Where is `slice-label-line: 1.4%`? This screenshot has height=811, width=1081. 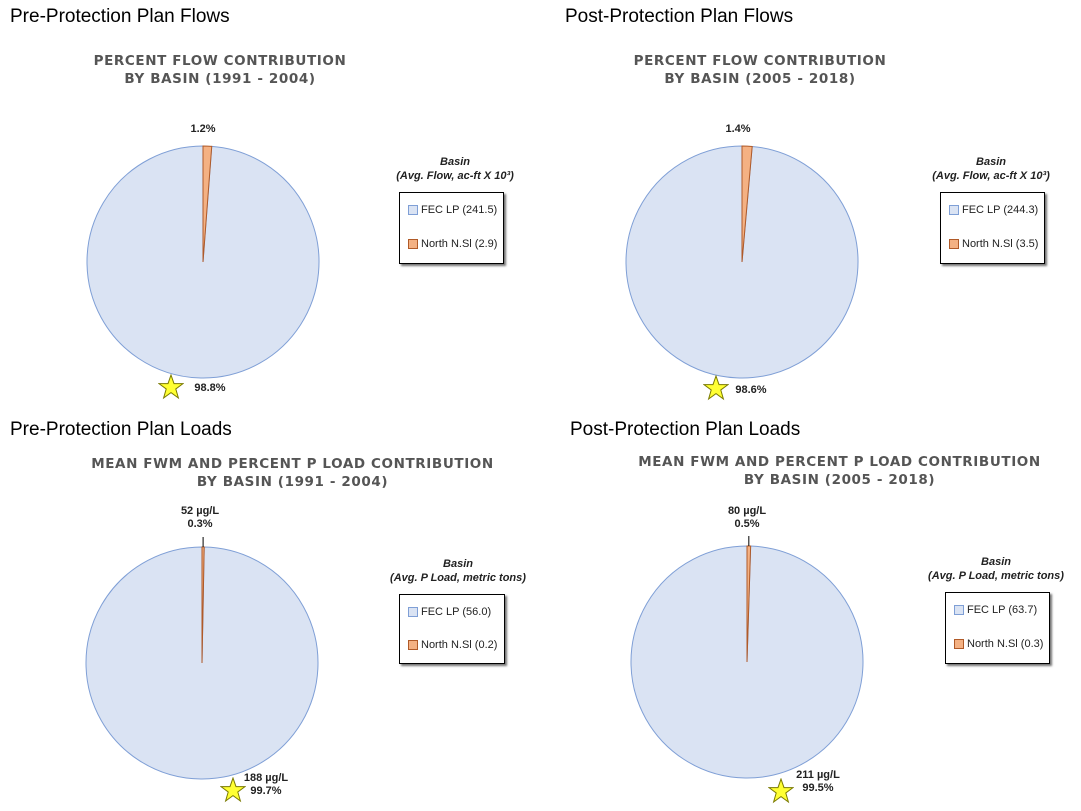
slice-label-line: 1.4% is located at coordinates (738, 129).